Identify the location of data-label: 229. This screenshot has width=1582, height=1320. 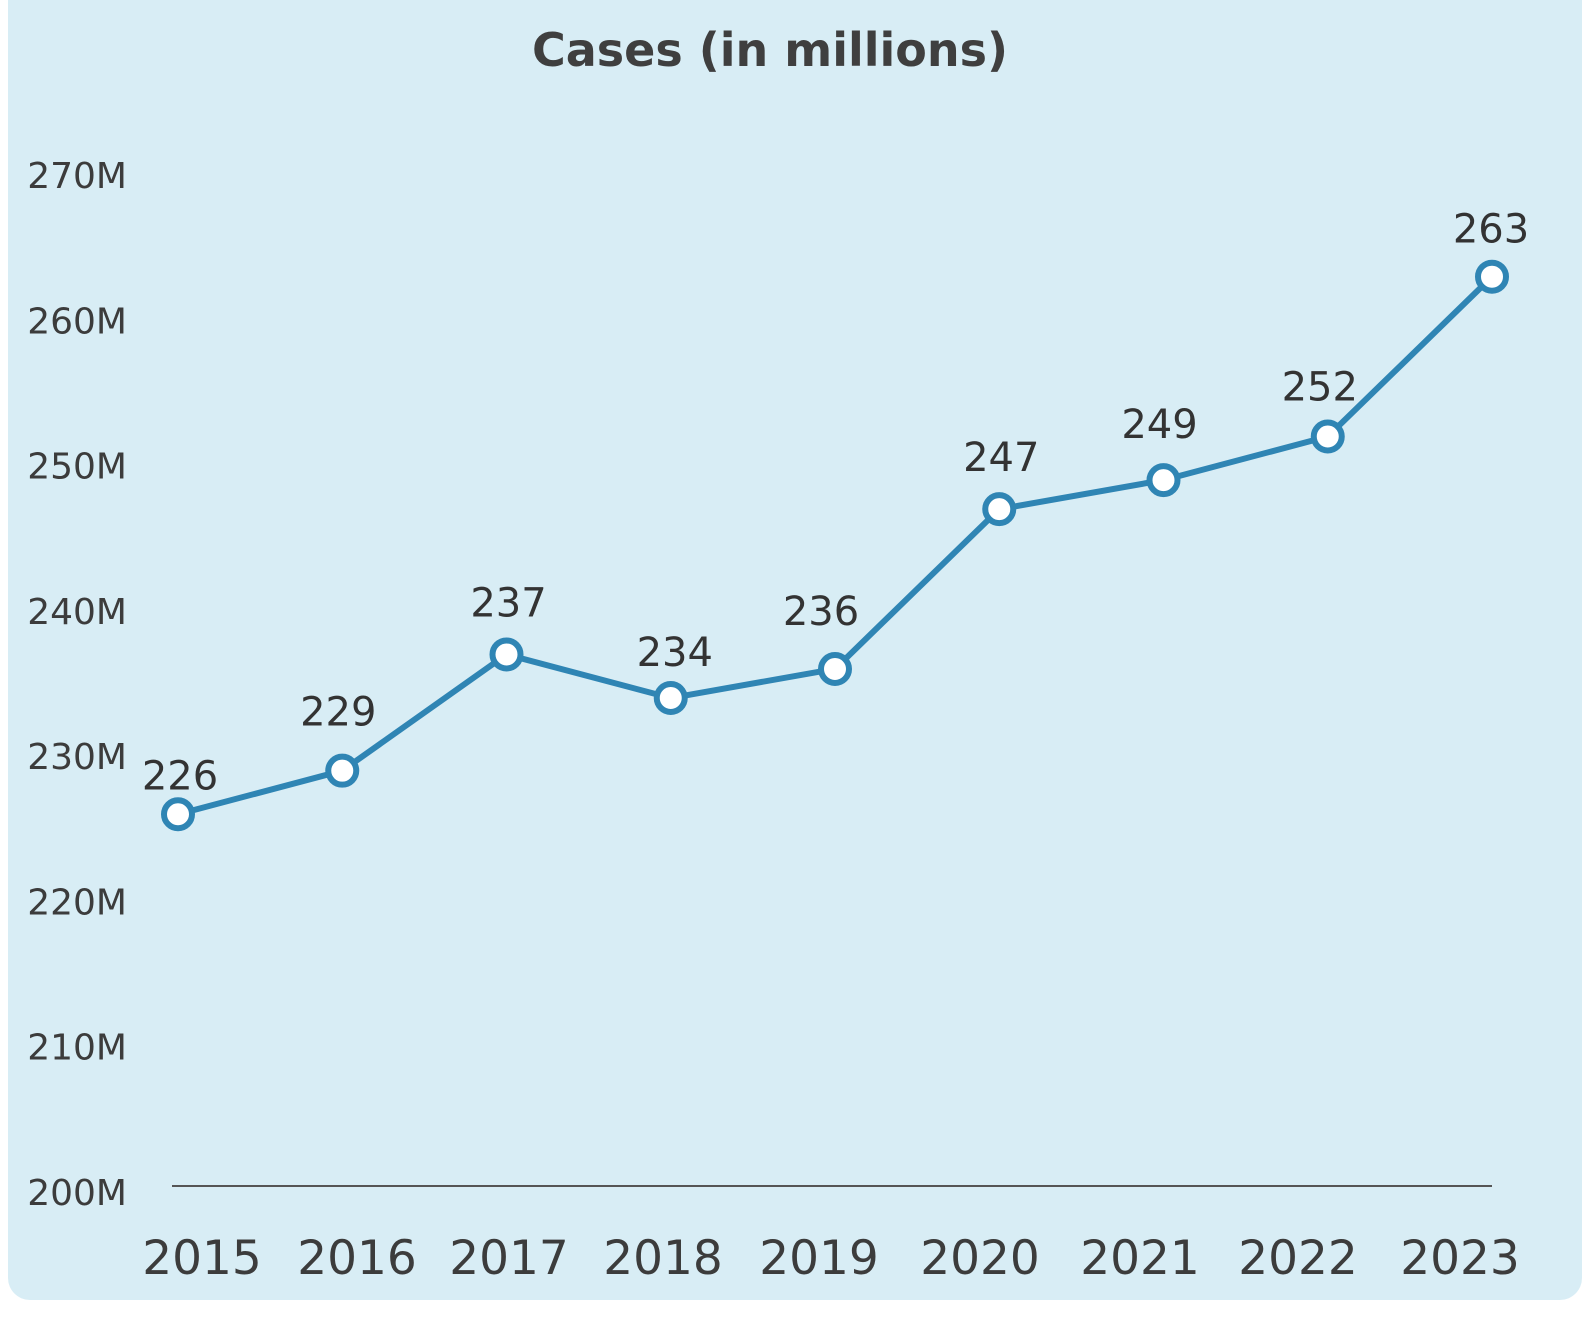
(338, 713).